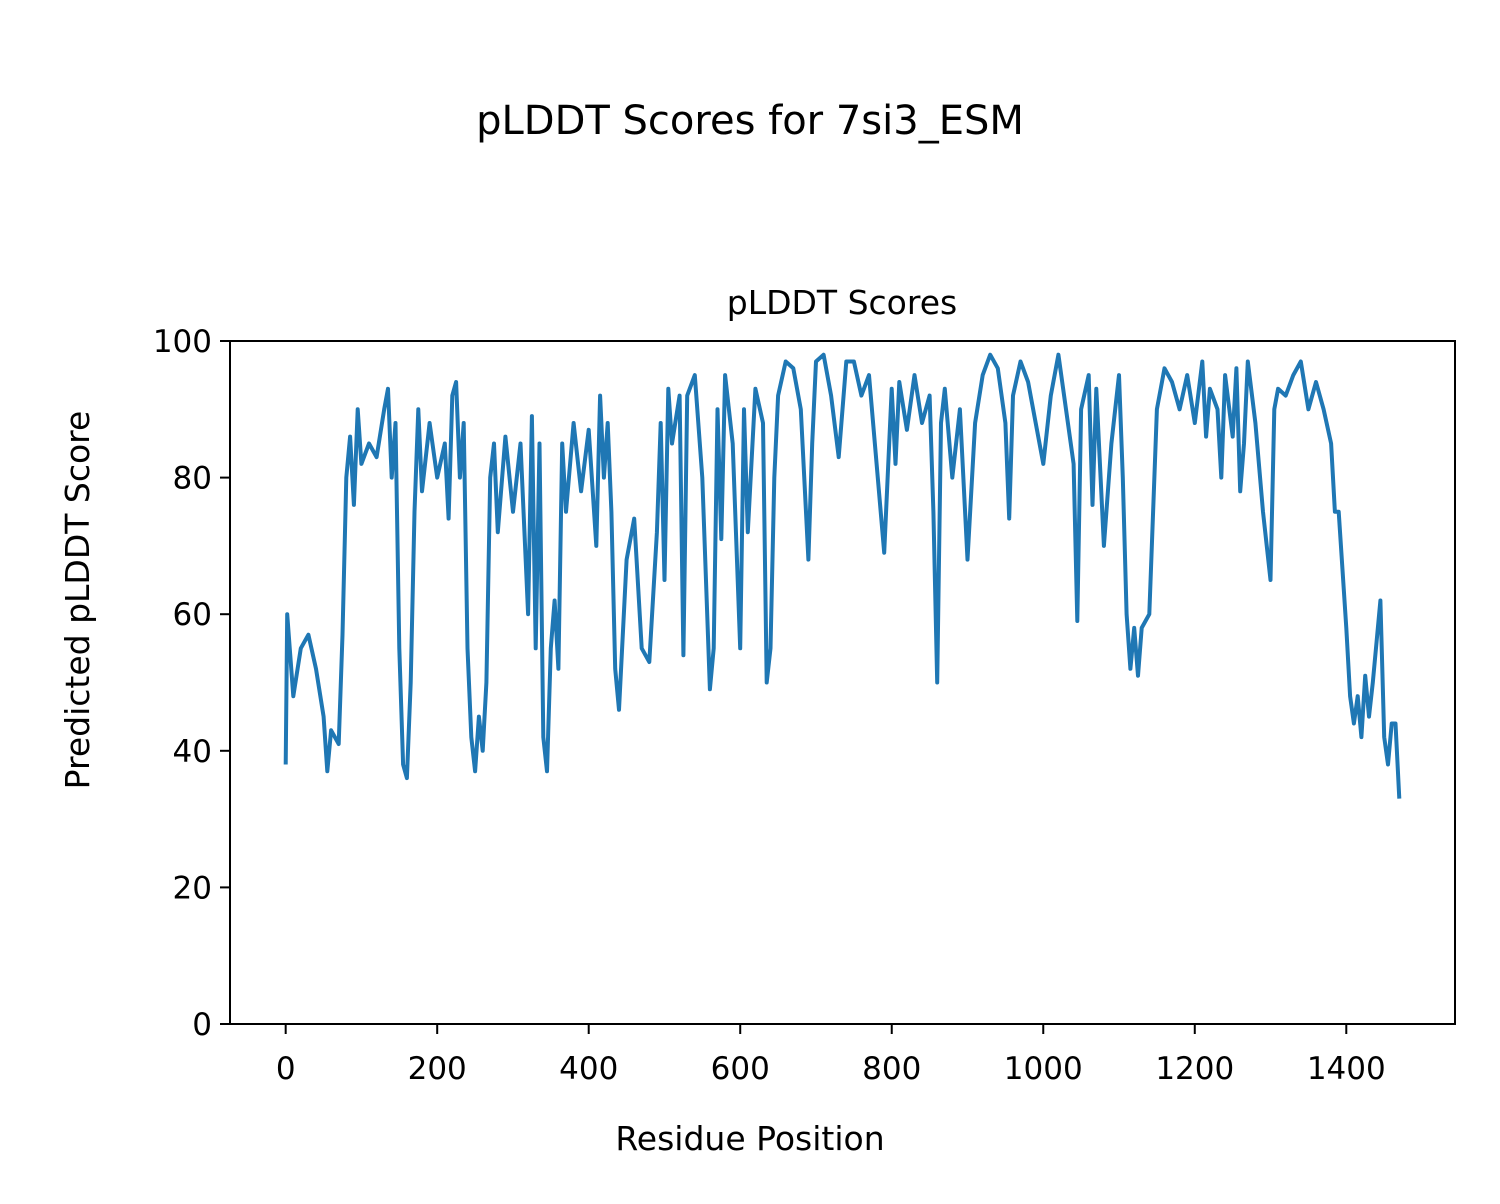 This screenshot has height=1204, width=1500. What do you see at coordinates (202, 1025) in the screenshot?
I see `y-tick-label: 0` at bounding box center [202, 1025].